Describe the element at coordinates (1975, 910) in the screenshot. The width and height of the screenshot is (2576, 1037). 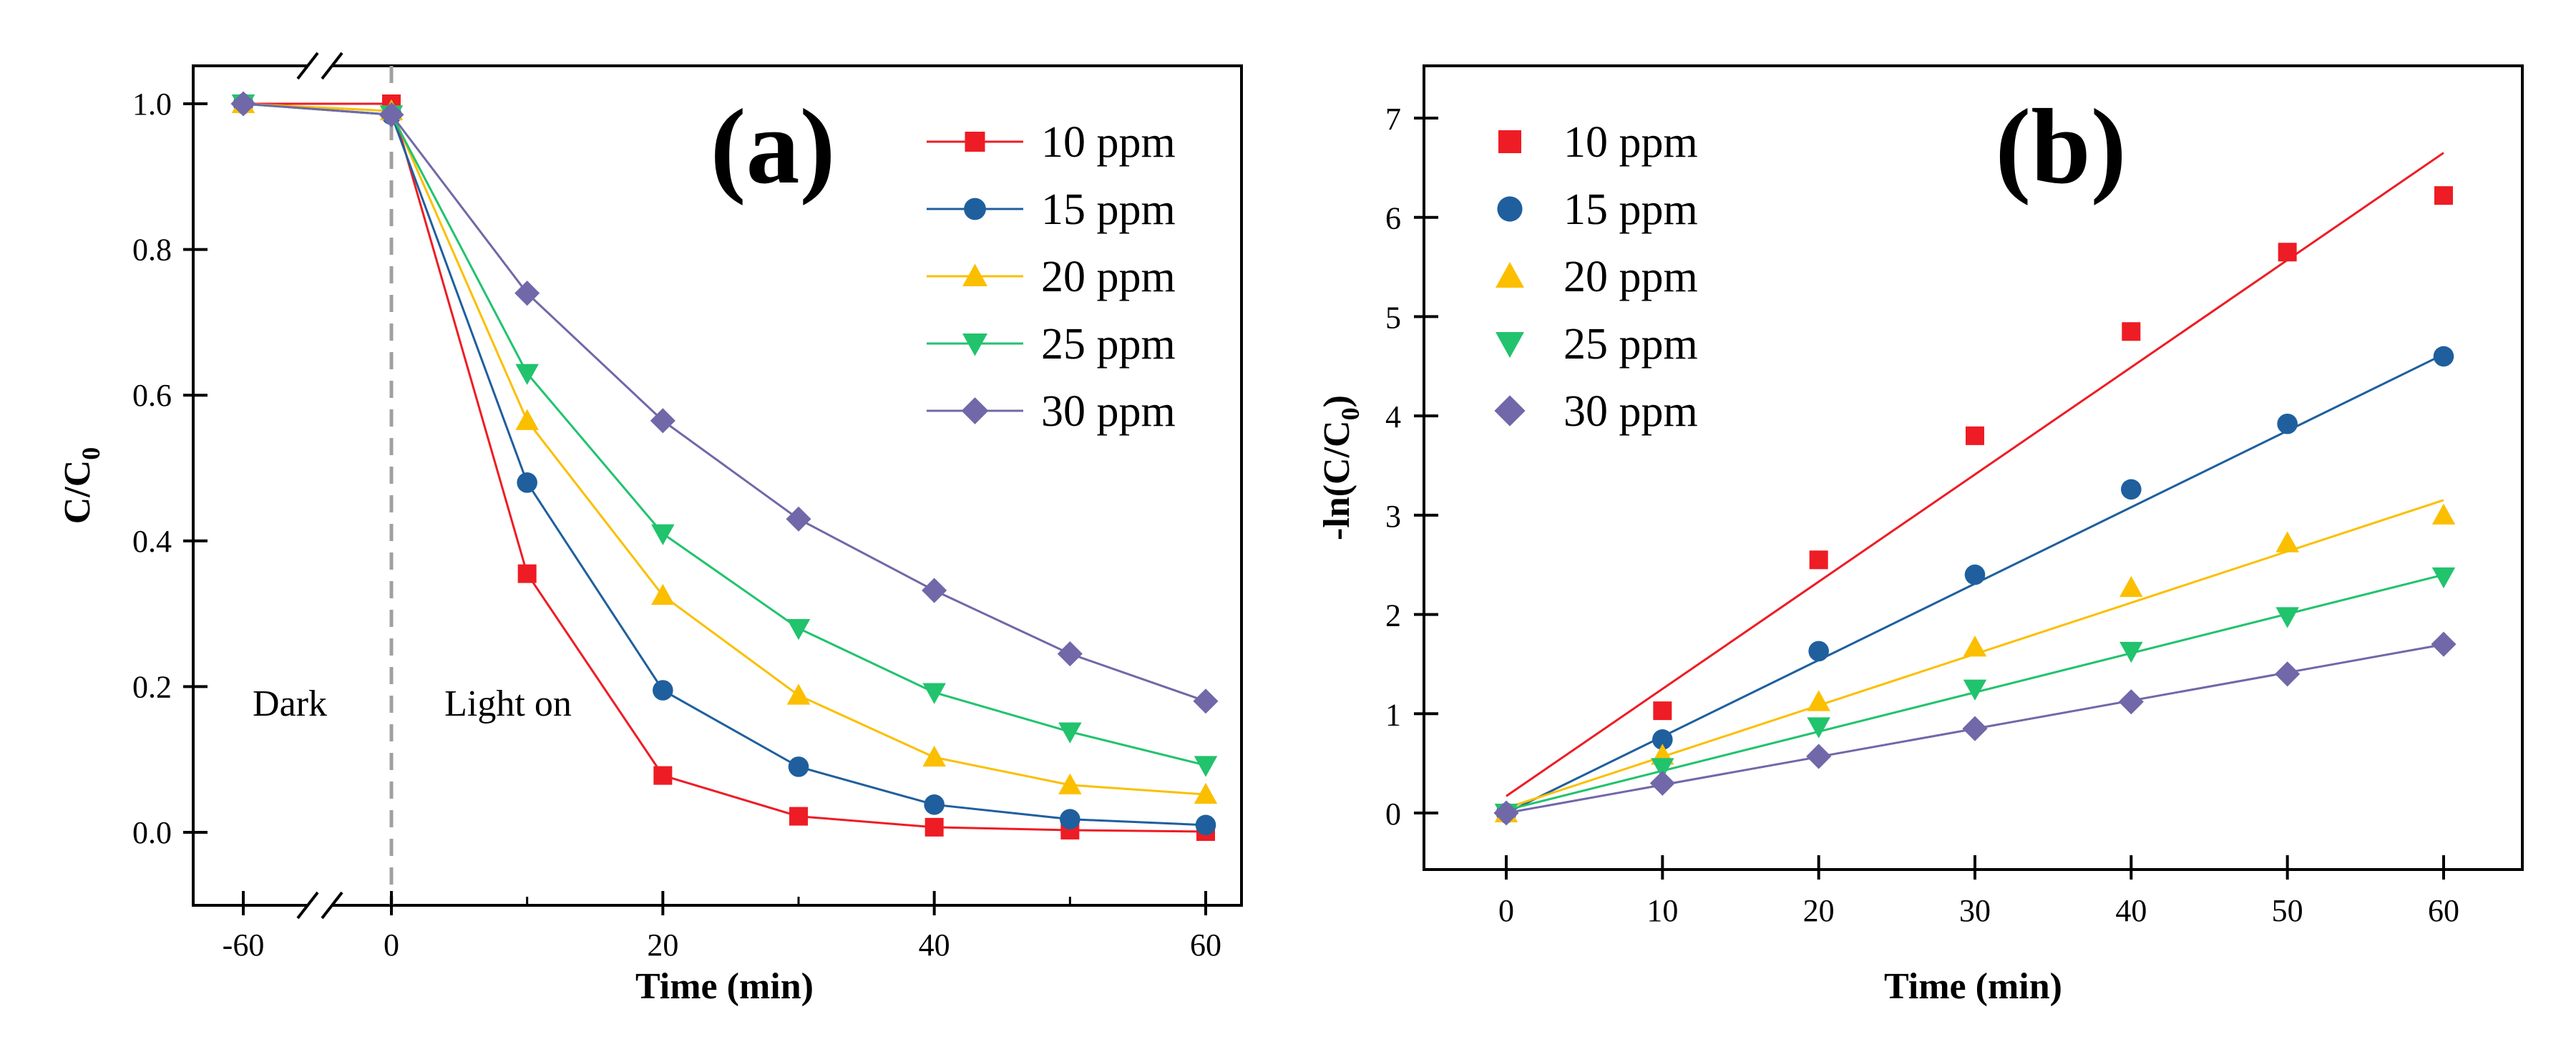
I see `x-tick-label: 30` at that location.